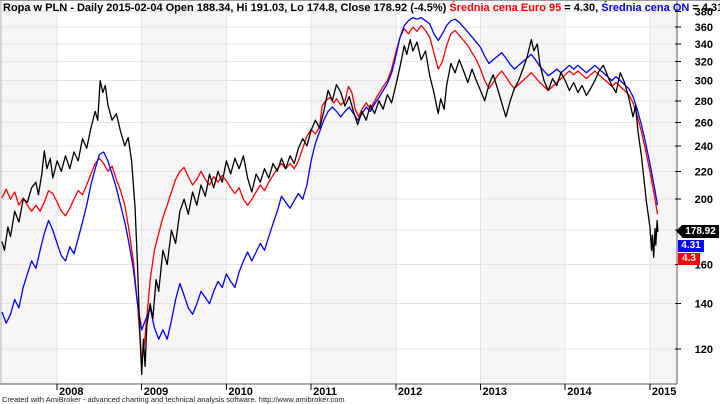 The image size is (720, 404). I want to click on legend-euro95-value: = 4.30,, so click(581, 8).